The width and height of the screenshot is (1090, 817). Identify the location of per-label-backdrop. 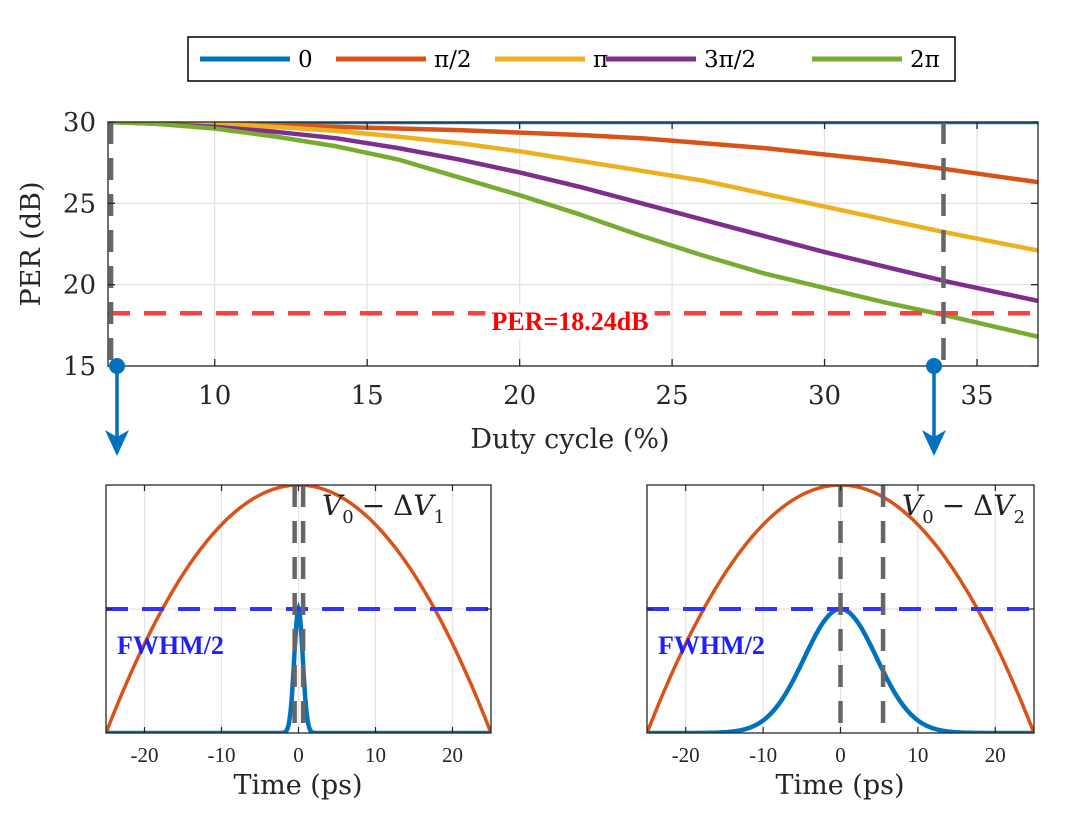
(570, 321).